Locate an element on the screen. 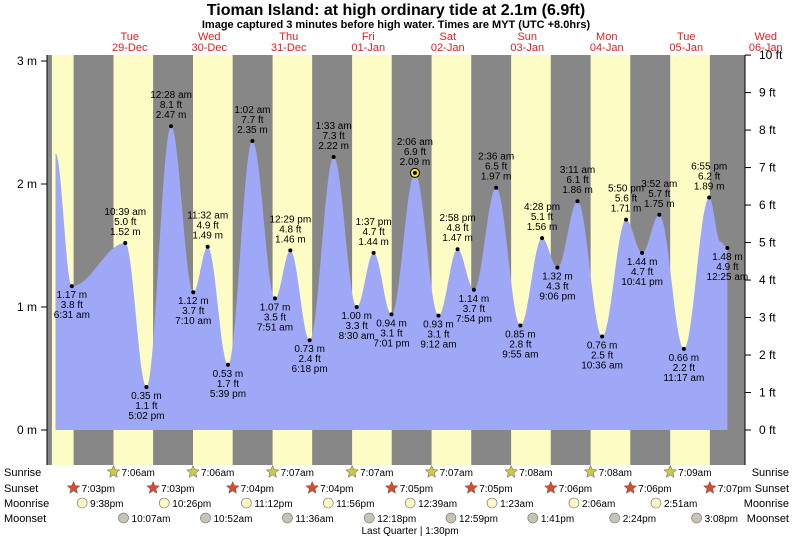 This screenshot has width=793, height=538. moonrise-time: 2:06am is located at coordinates (598, 504).